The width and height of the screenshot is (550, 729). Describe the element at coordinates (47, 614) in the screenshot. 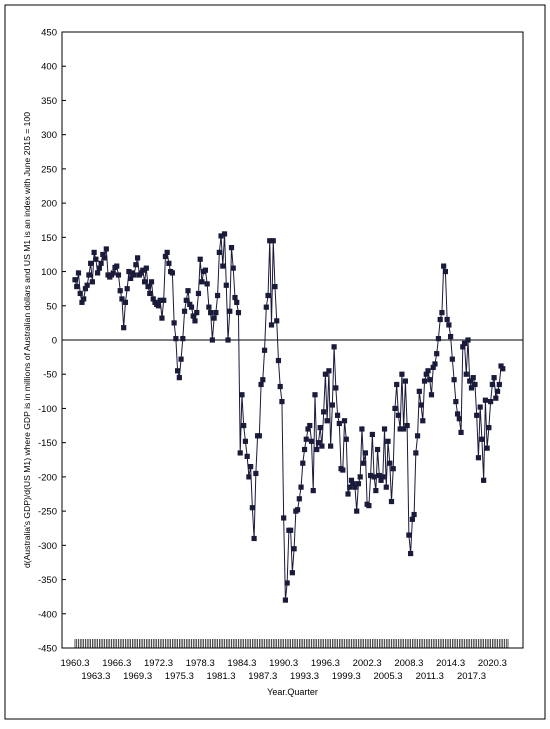

I see `y-tick-label: -400` at that location.